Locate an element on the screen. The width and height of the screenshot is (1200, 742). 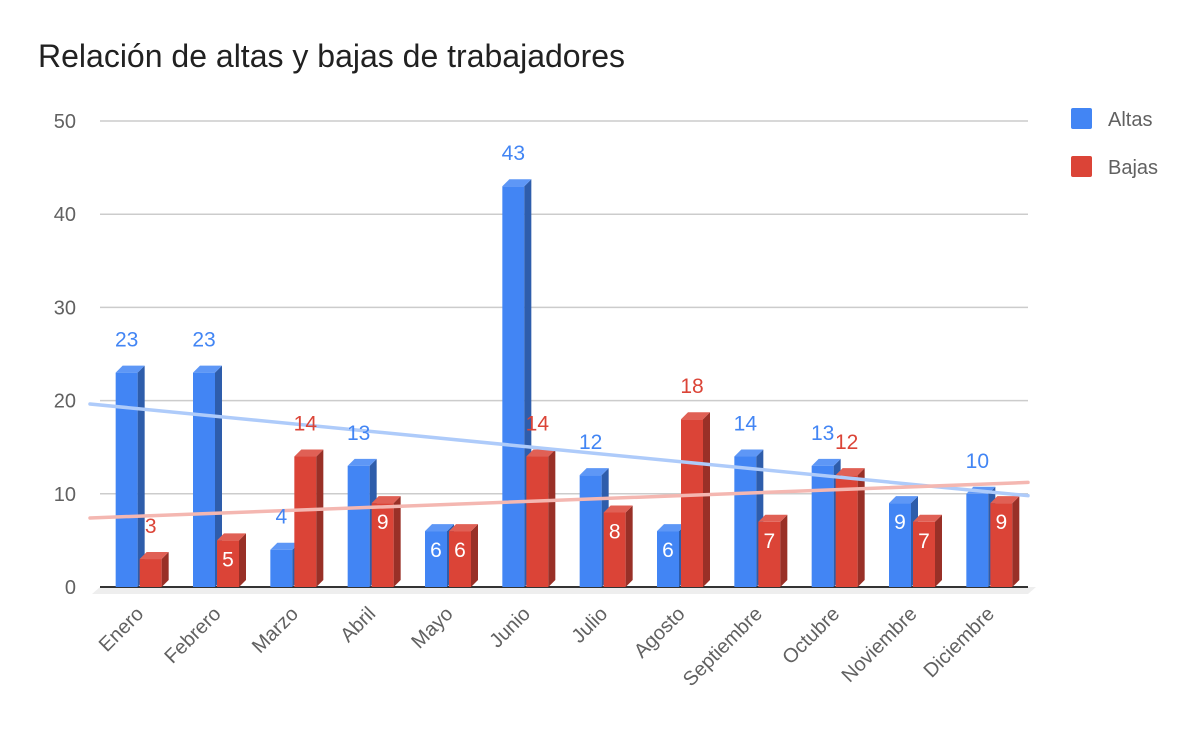
x-tick-label: Diciembre is located at coordinates (959, 642).